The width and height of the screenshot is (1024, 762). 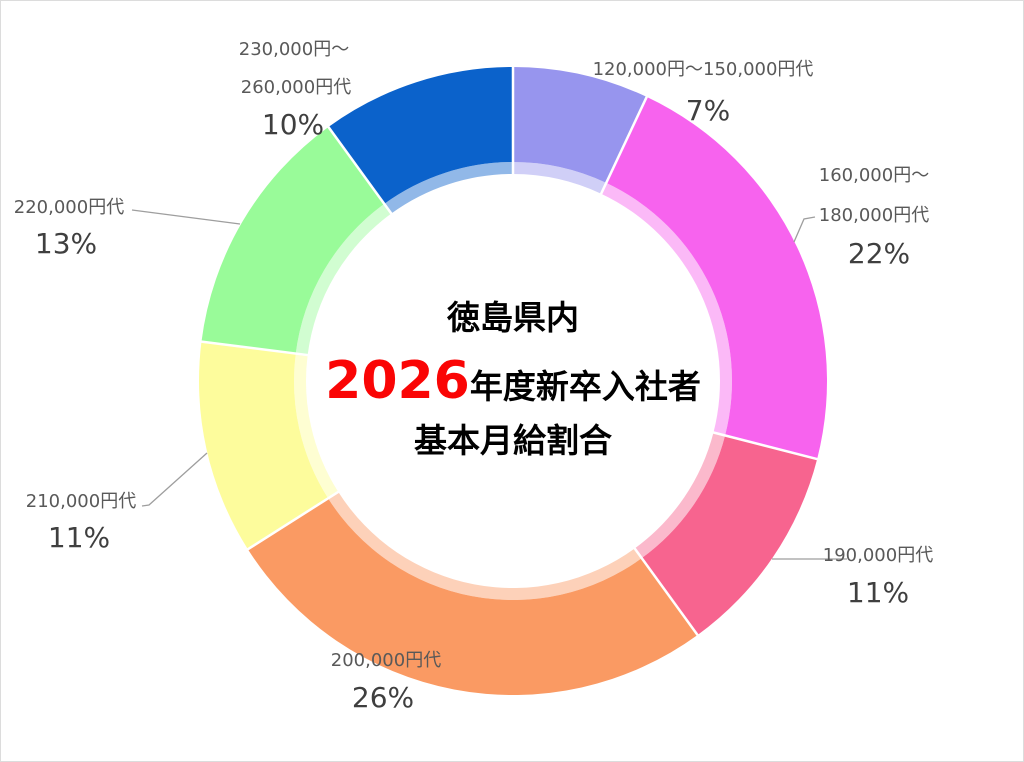 I want to click on data-label-160-180k: 160,000円～ 180,000円代 22%, so click(x=874, y=217).